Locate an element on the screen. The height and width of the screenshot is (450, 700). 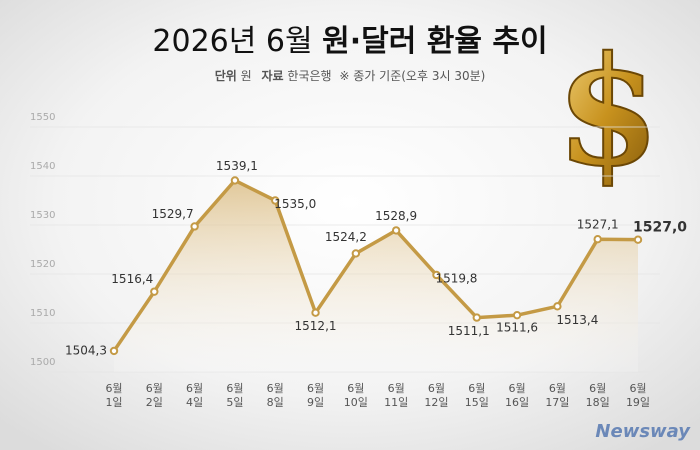
x-tick-part: 9일 is located at coordinates (315, 402).